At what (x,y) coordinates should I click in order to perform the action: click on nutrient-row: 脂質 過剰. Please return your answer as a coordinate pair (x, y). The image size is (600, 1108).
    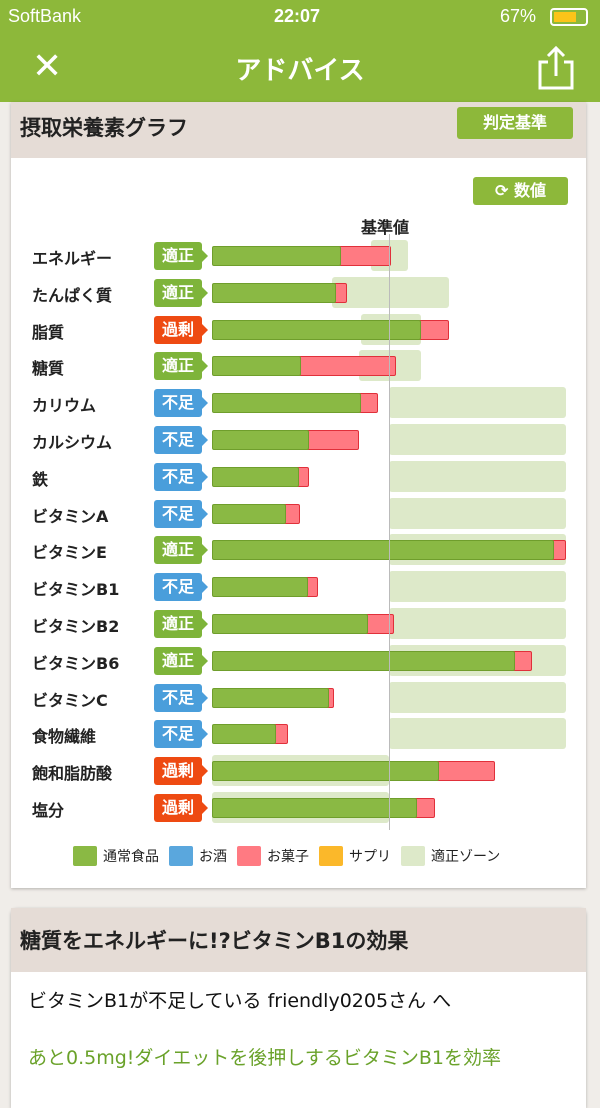
    Looking at the image, I should click on (298, 329).